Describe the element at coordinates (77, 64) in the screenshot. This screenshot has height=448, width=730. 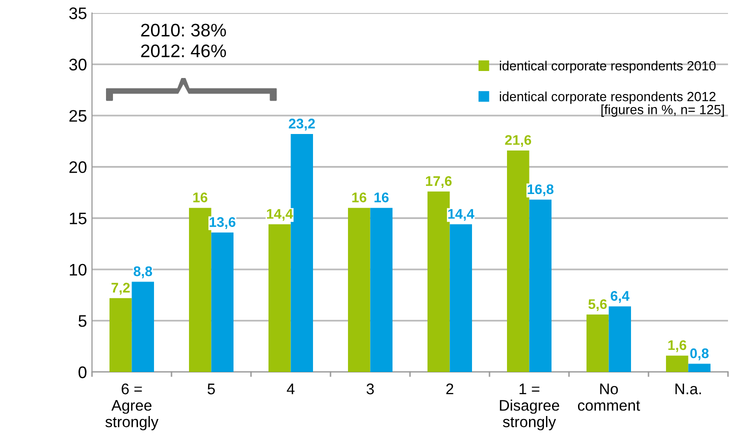
I see `y-tick-label: 30` at that location.